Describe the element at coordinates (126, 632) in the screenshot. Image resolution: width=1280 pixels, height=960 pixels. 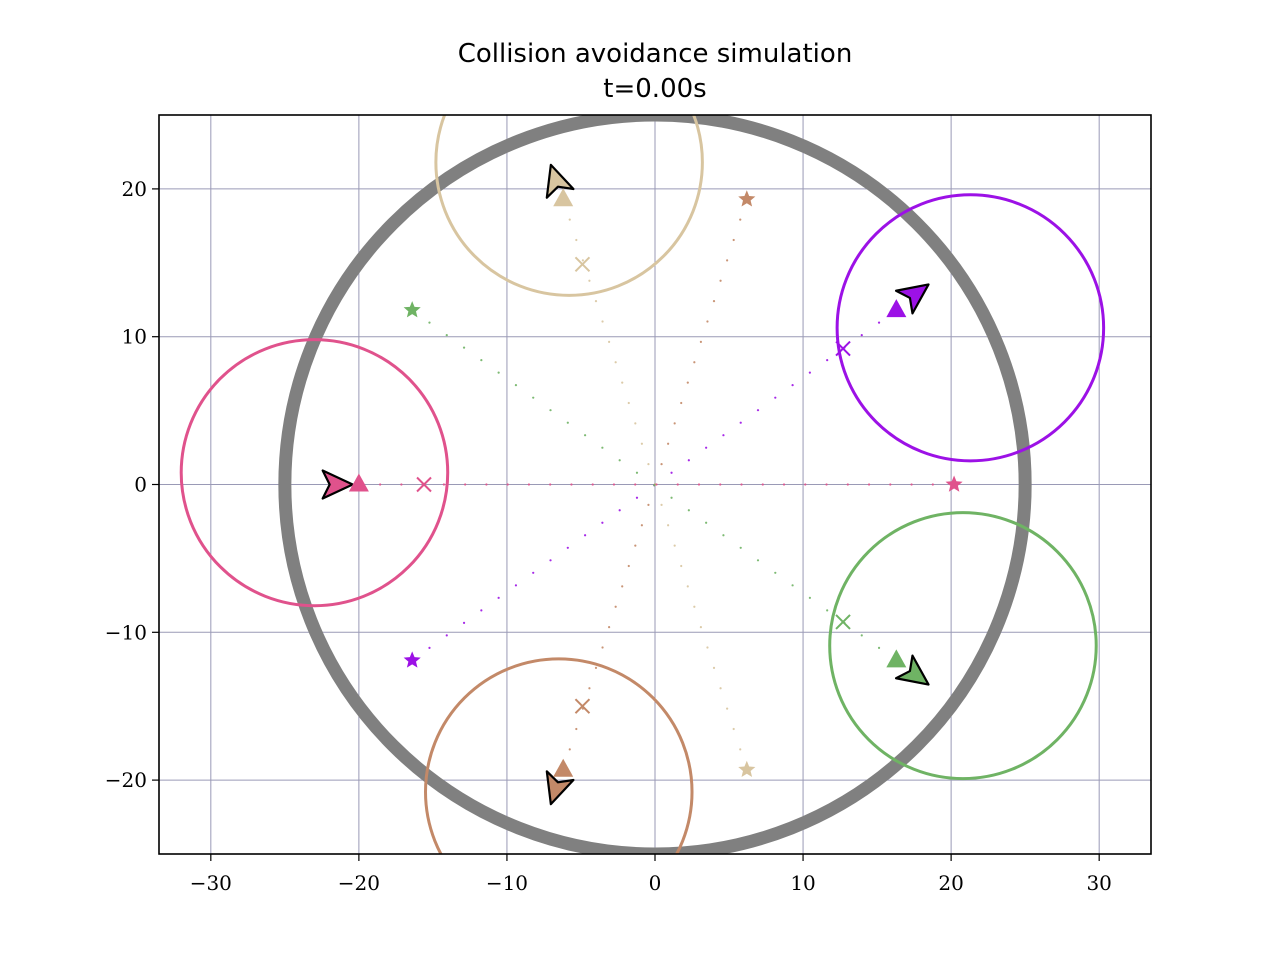
I see `y-tick-label: −10` at that location.